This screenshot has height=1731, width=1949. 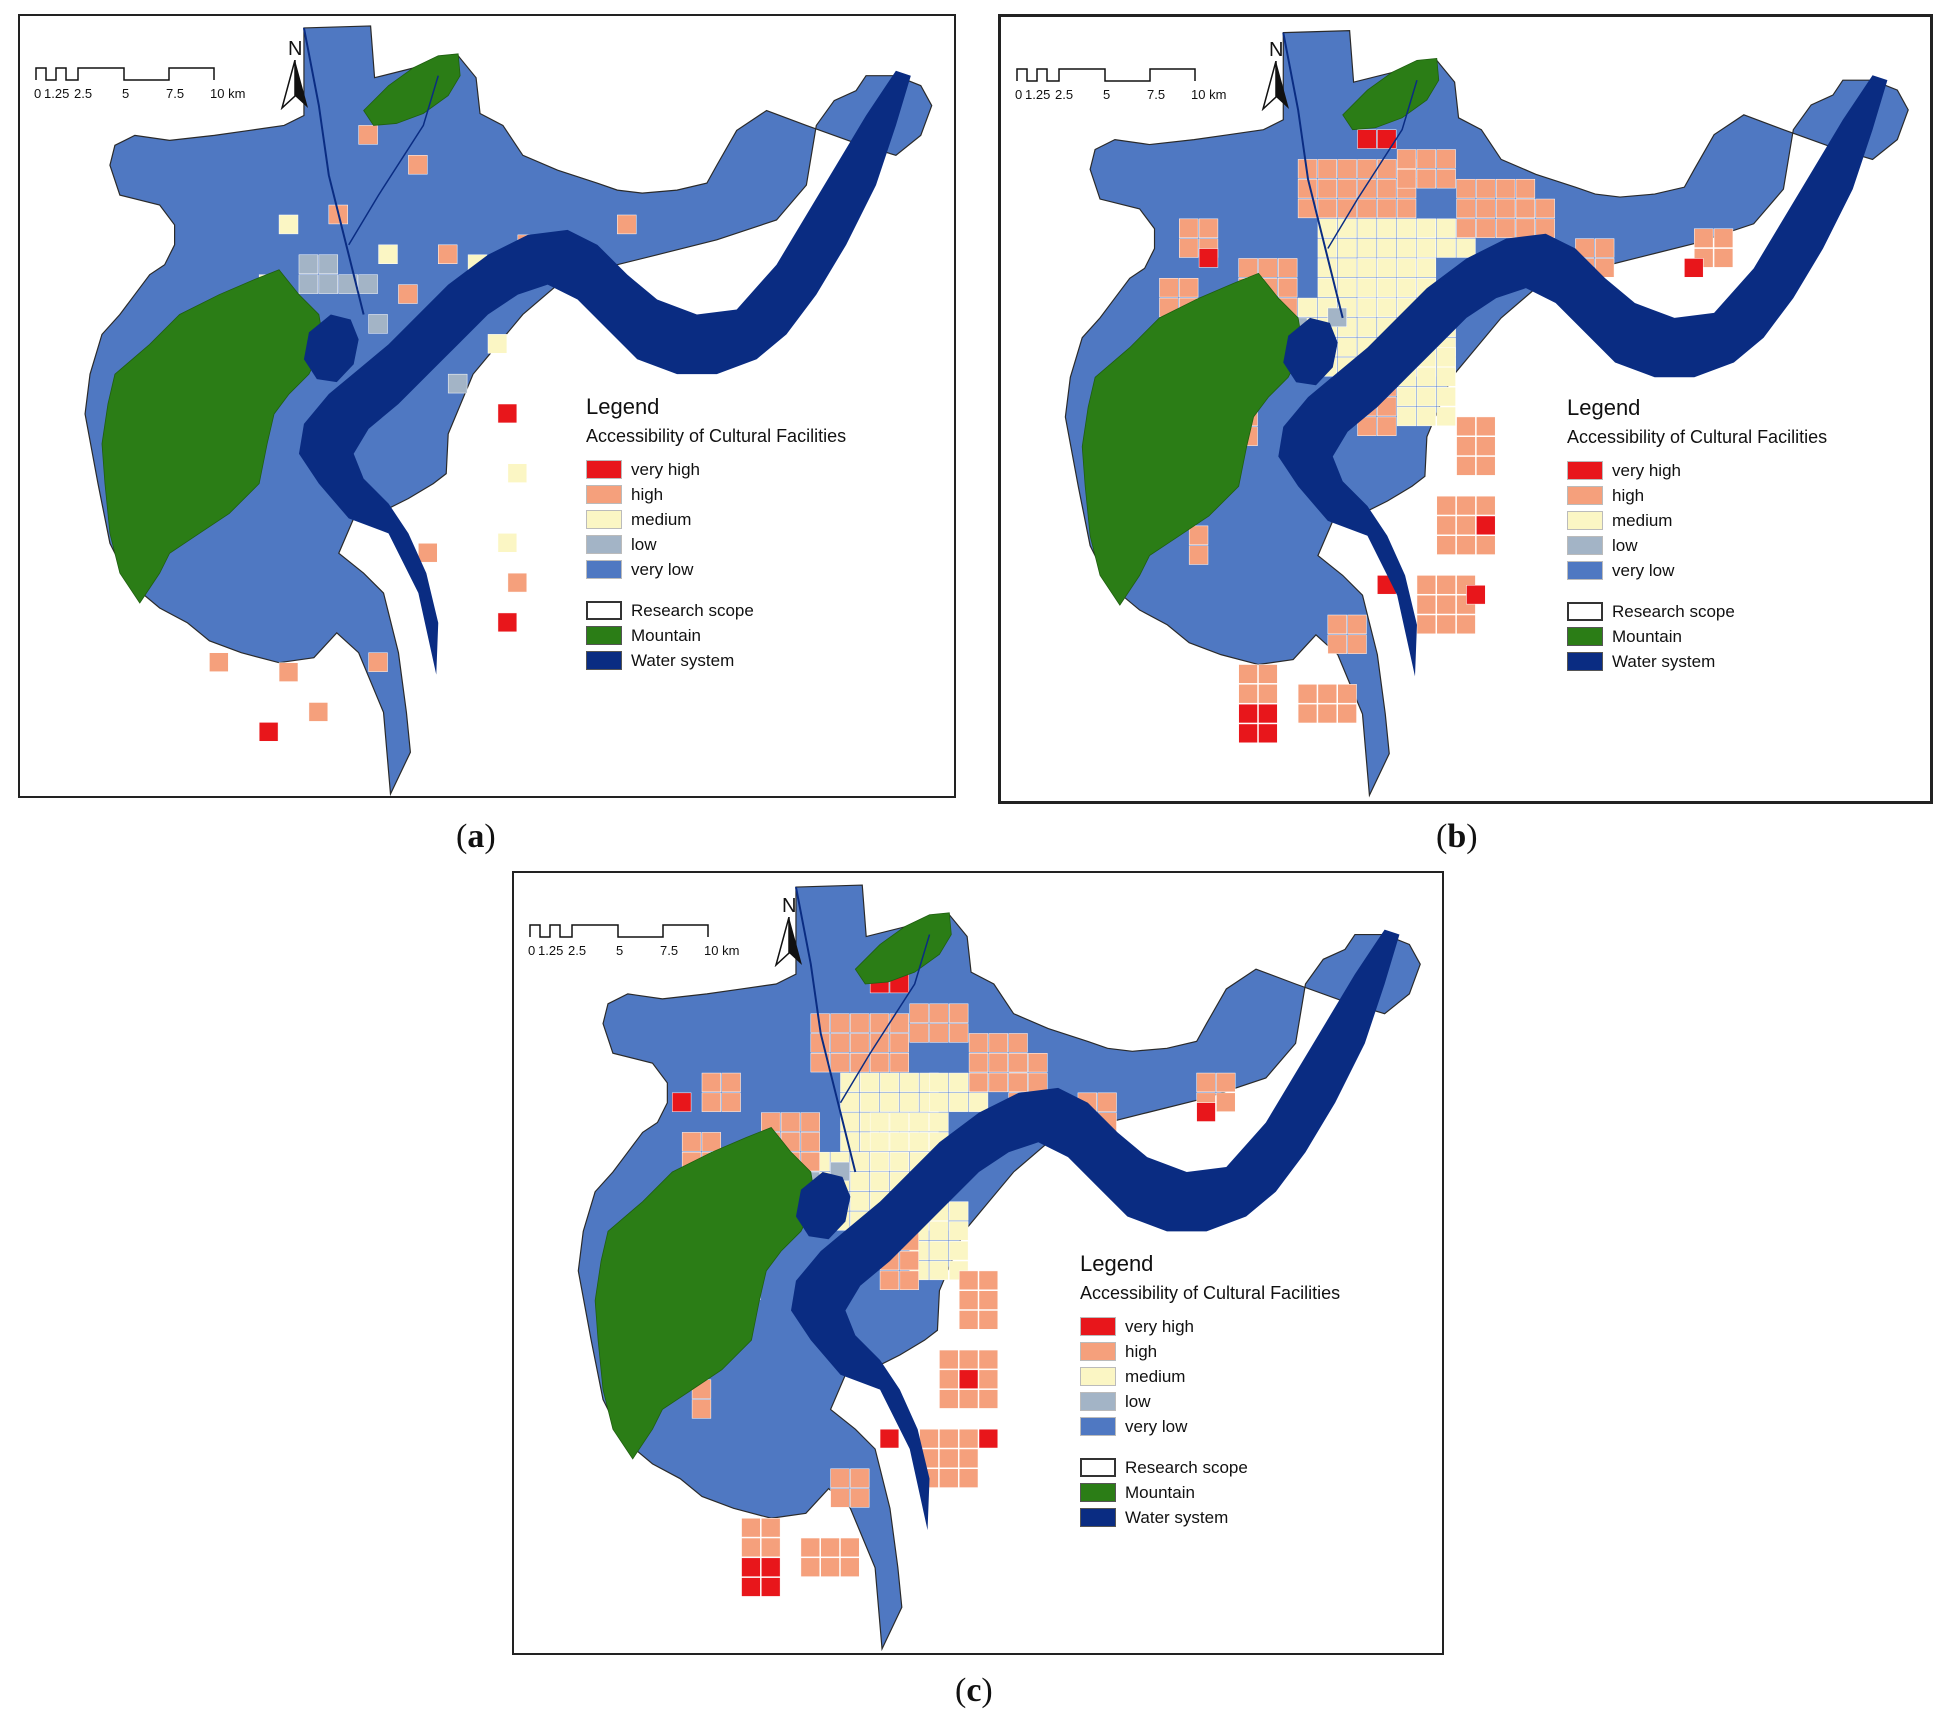 What do you see at coordinates (1240, 1351) in the screenshot?
I see `legend-item: high` at bounding box center [1240, 1351].